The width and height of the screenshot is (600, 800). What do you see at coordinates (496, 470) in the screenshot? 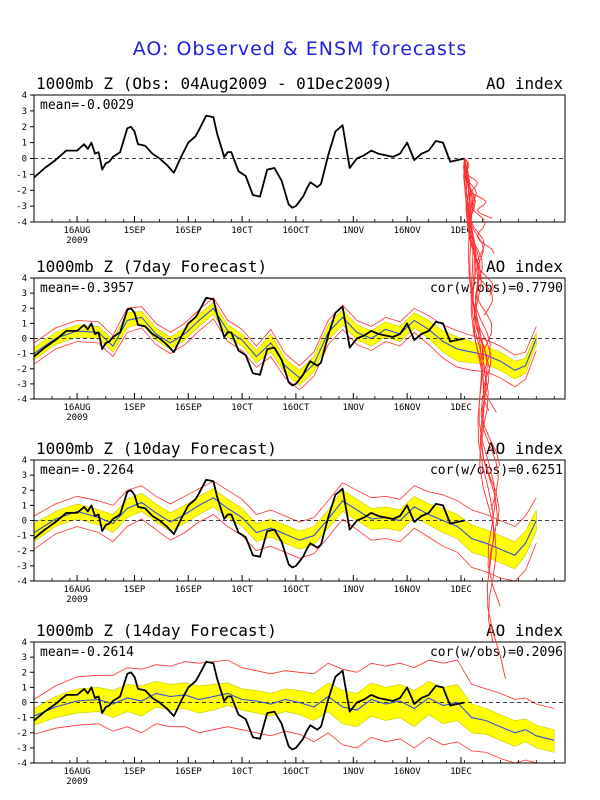
I see `cor-label: cor(w/obs)=0.6251` at bounding box center [496, 470].